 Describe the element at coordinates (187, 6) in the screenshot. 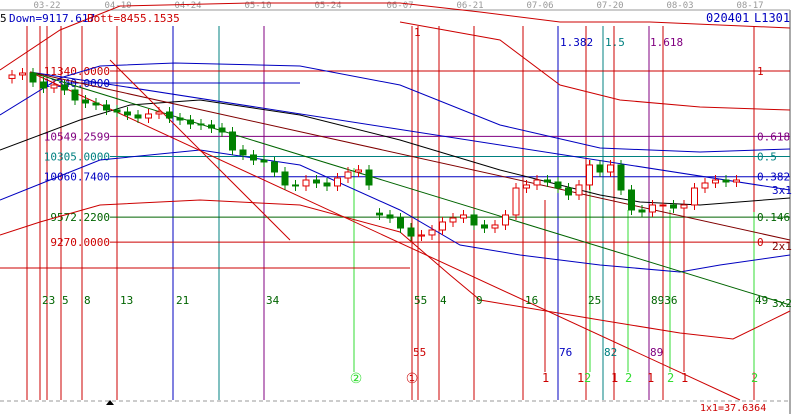

I see `x-tick-label: 04-24` at that location.